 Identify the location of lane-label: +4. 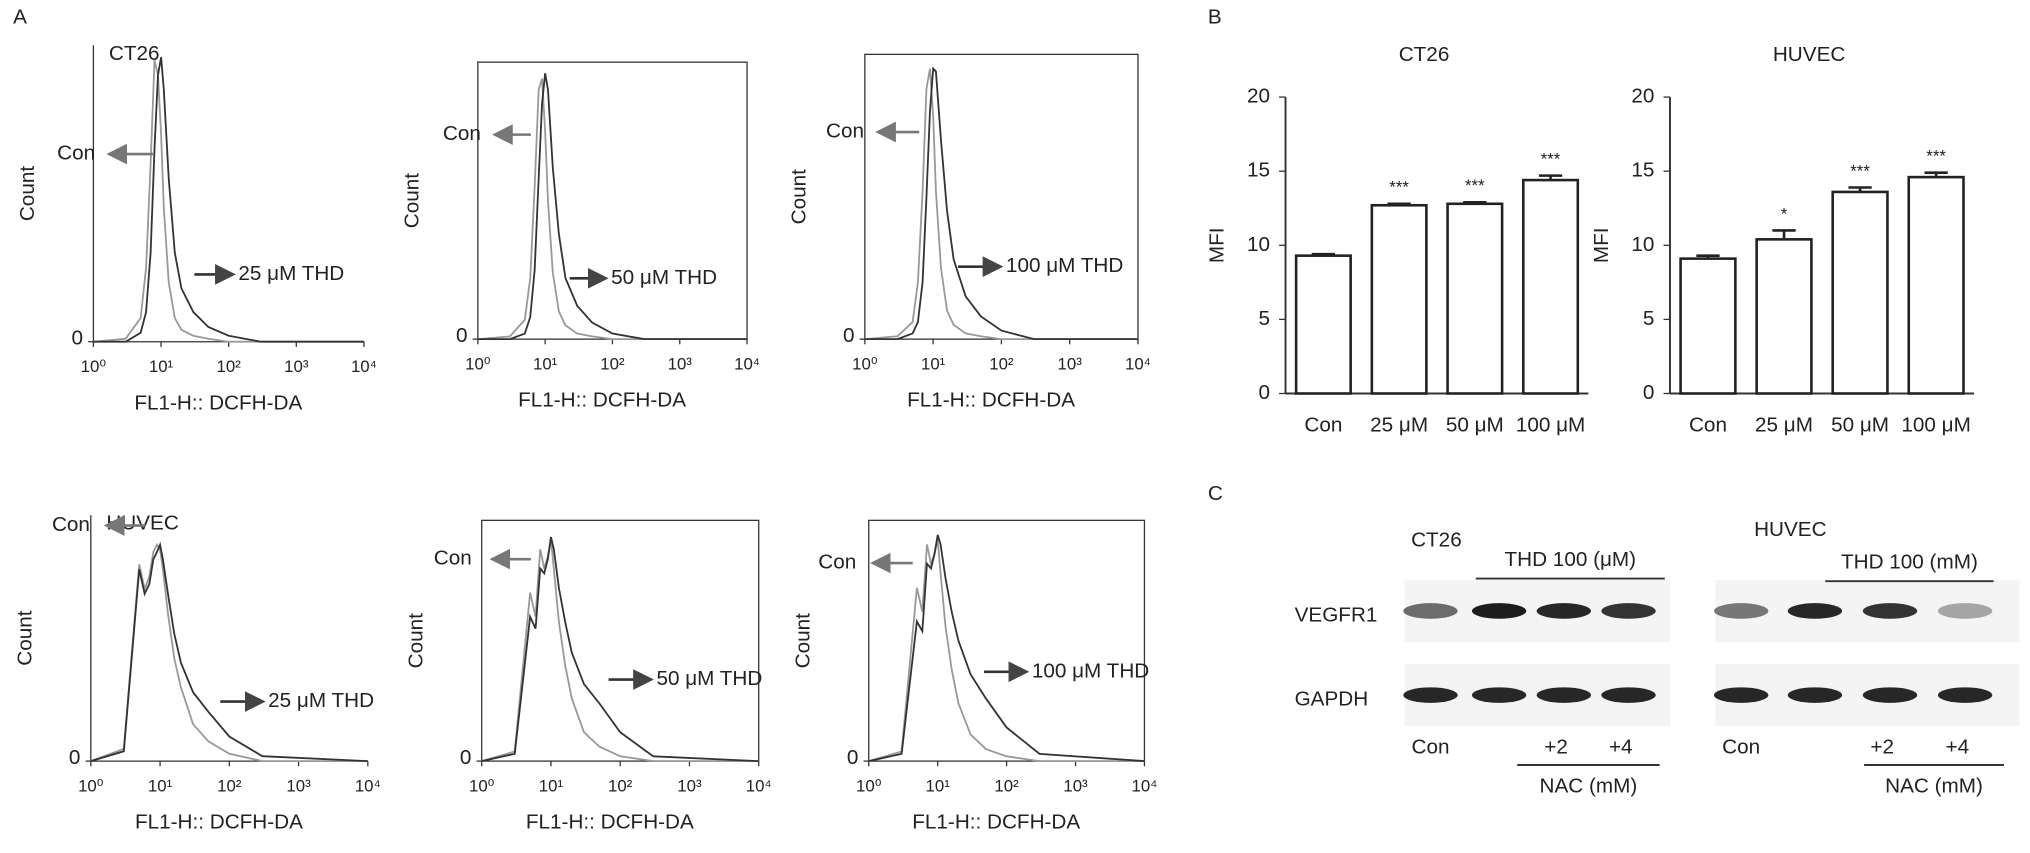
(1621, 747).